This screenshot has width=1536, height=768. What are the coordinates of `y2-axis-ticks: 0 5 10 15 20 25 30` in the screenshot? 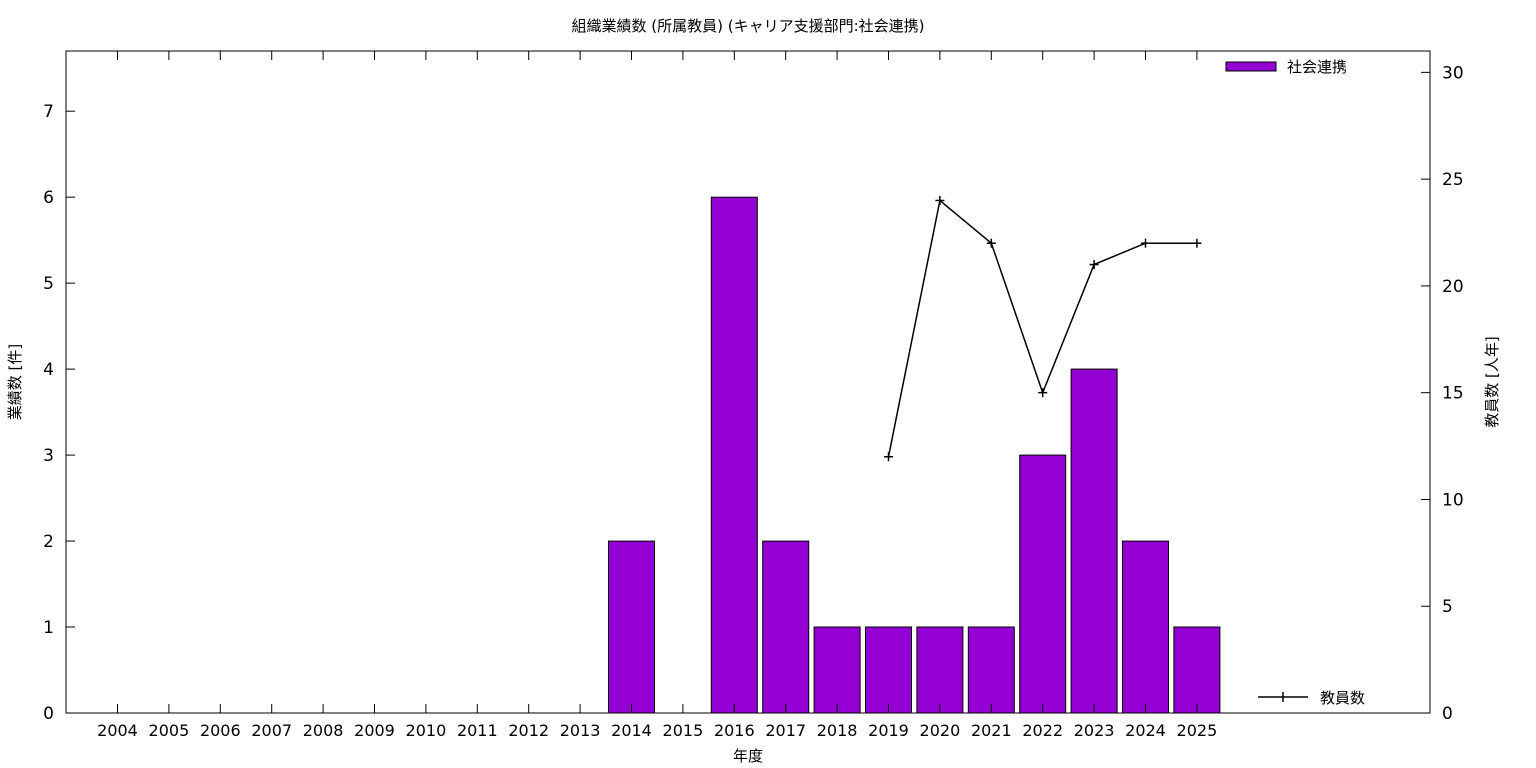 It's located at (1442, 393).